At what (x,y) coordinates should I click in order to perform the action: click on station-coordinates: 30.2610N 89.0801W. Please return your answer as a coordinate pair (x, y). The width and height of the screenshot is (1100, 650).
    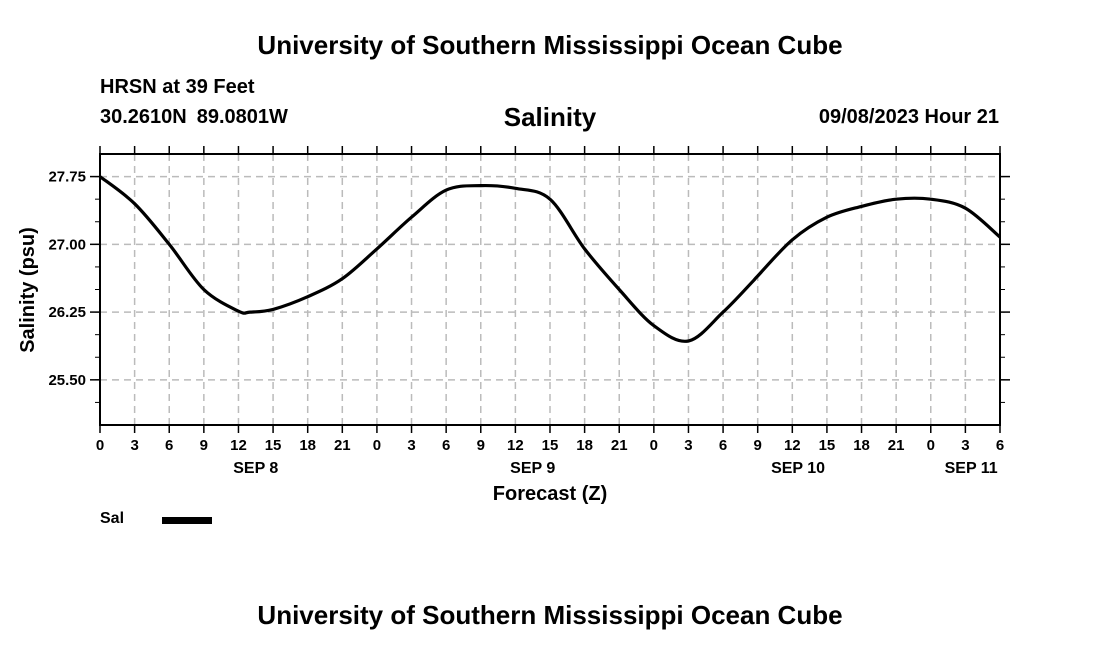
    Looking at the image, I should click on (194, 117).